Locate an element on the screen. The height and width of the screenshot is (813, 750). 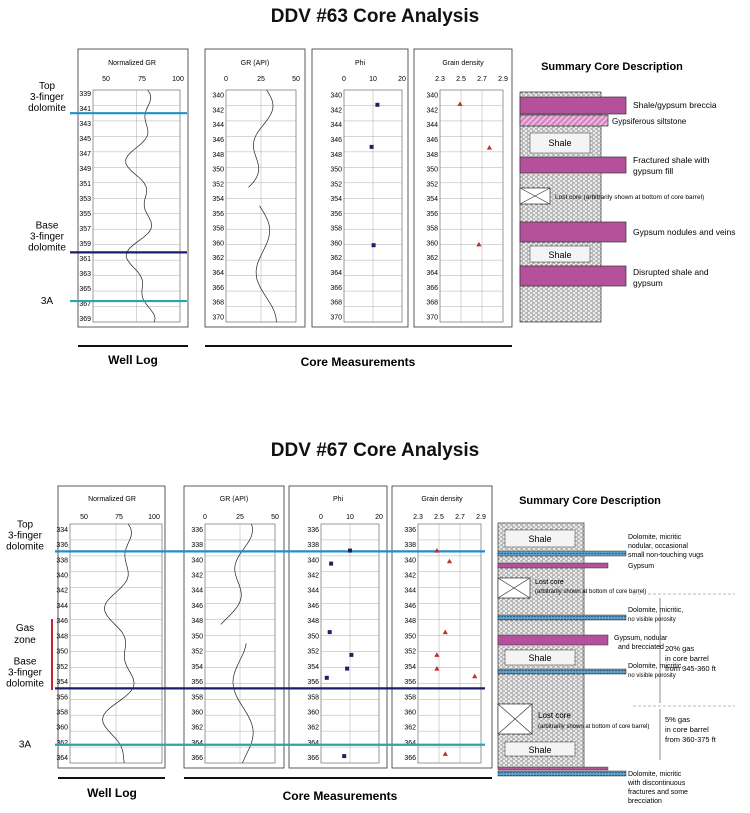
phi-points is located at coordinates (339, 653).